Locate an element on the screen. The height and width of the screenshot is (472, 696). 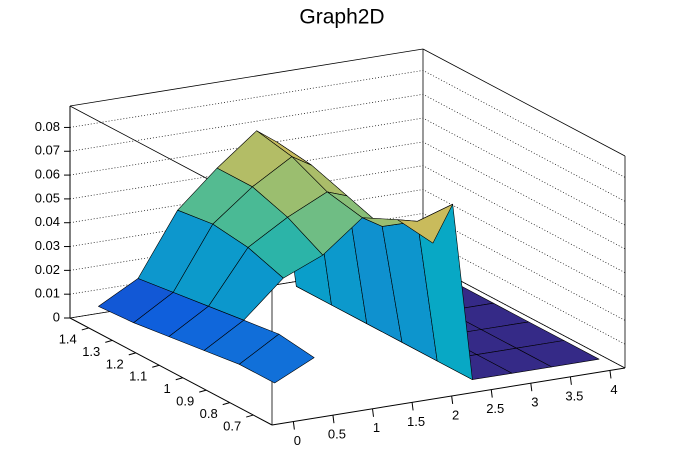
x-tick-label: 1 is located at coordinates (376, 427).